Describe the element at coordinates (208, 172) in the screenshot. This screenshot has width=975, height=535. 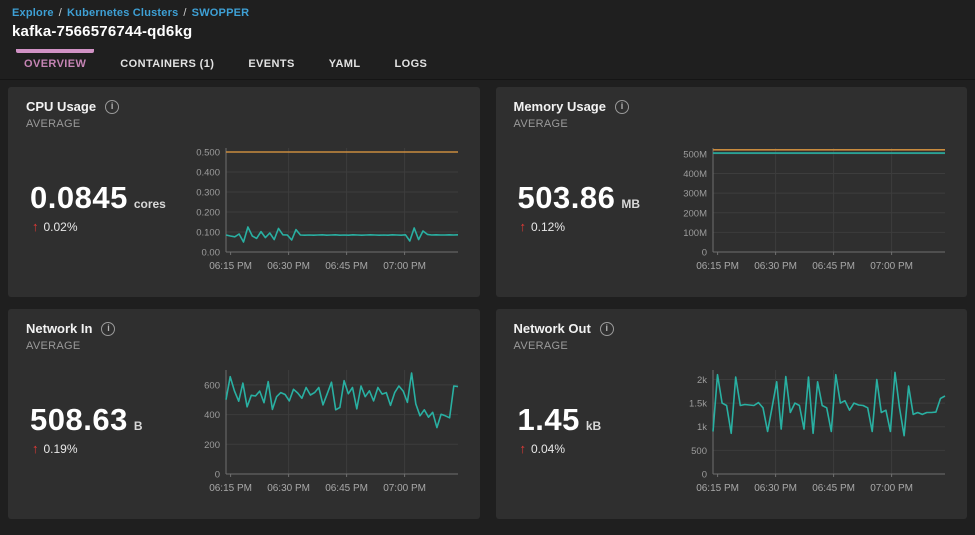
I see `svg-text: 0.400` at that location.